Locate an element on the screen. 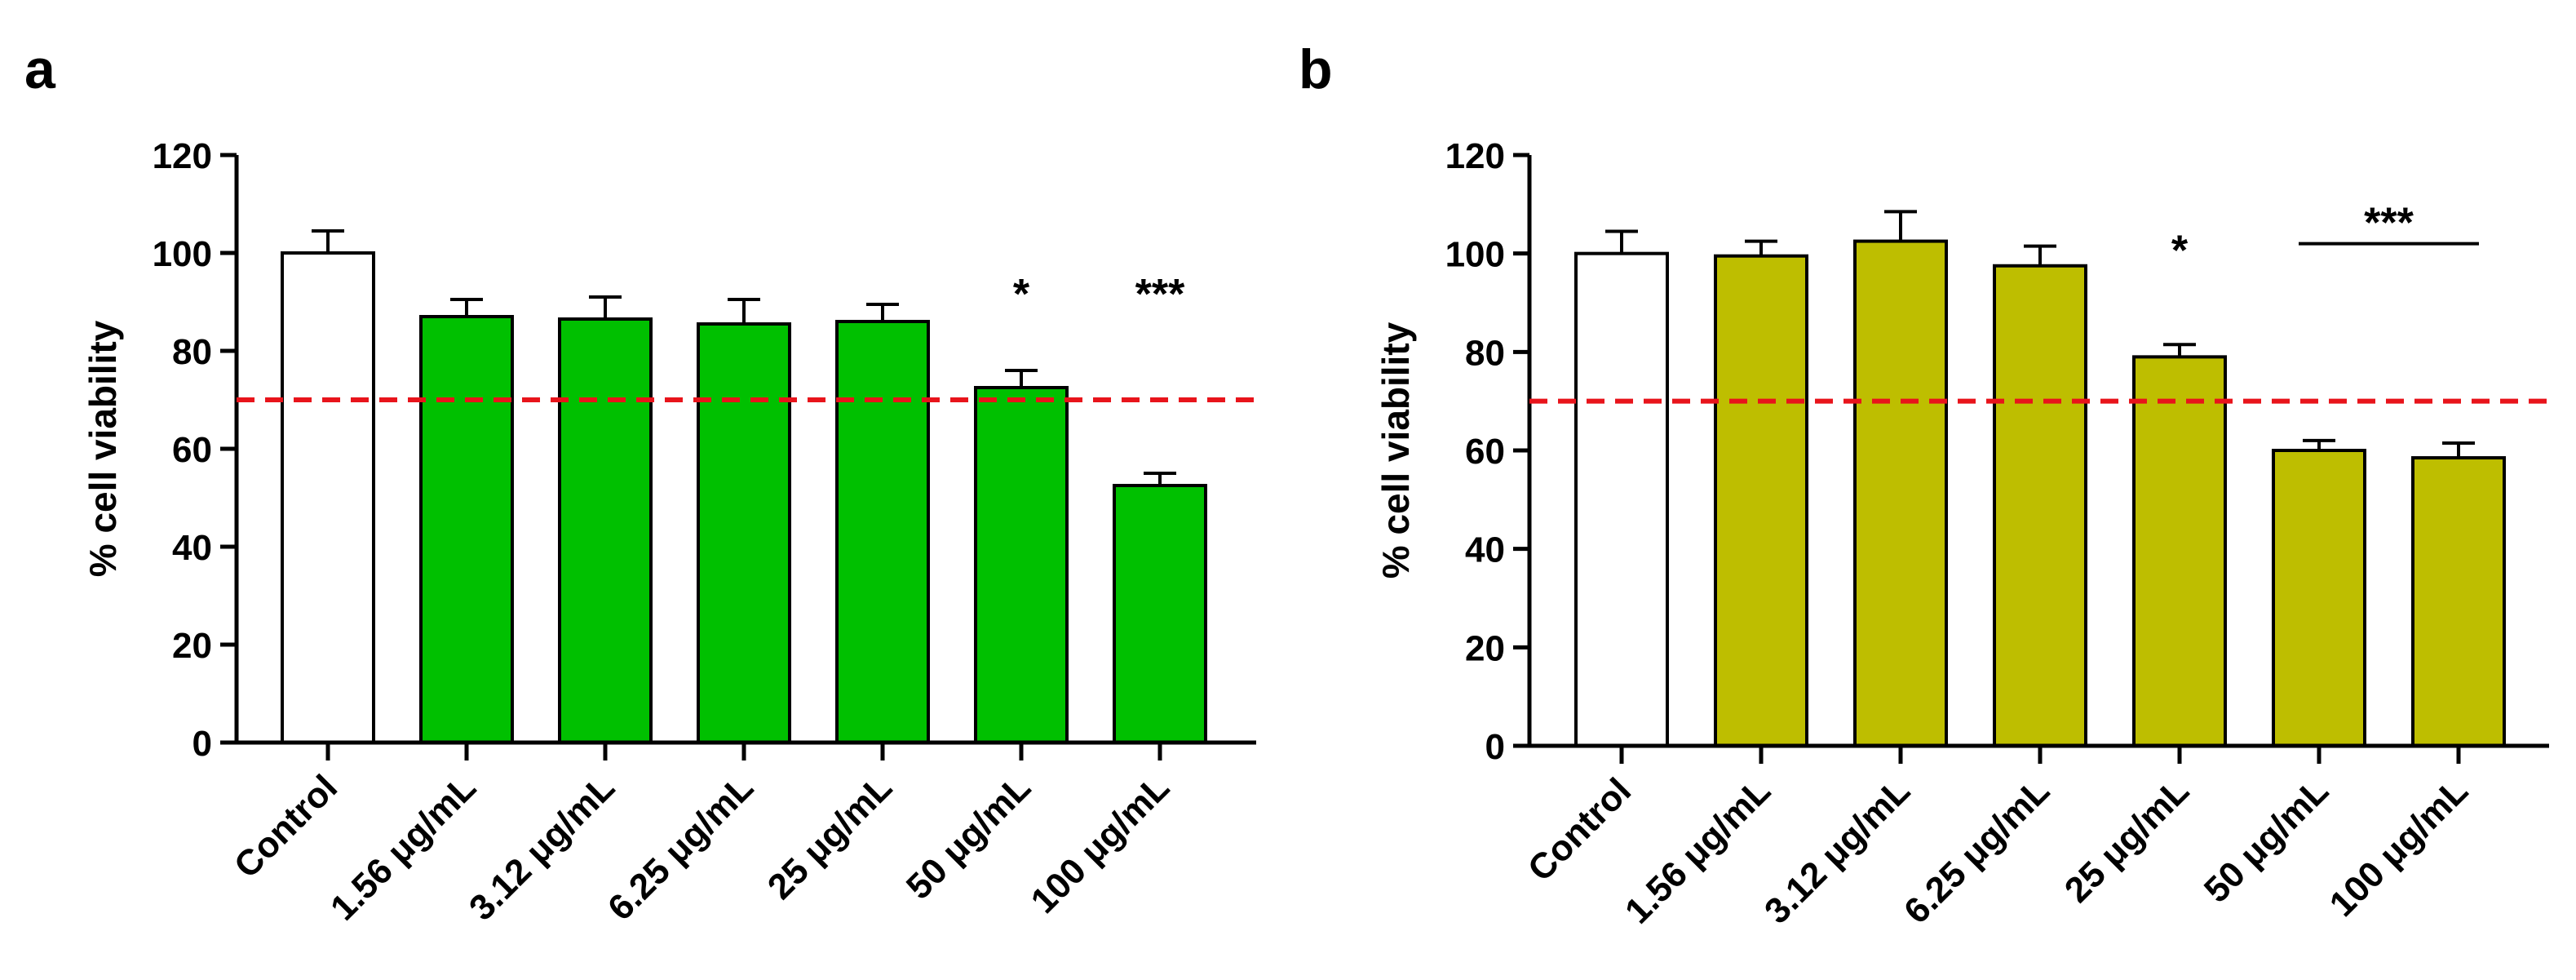 This screenshot has height=980, width=2576. panel-label: a is located at coordinates (40, 69).